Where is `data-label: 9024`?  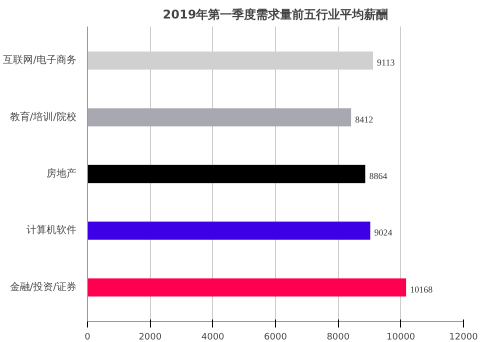
data-label: 9024 is located at coordinates (383, 233).